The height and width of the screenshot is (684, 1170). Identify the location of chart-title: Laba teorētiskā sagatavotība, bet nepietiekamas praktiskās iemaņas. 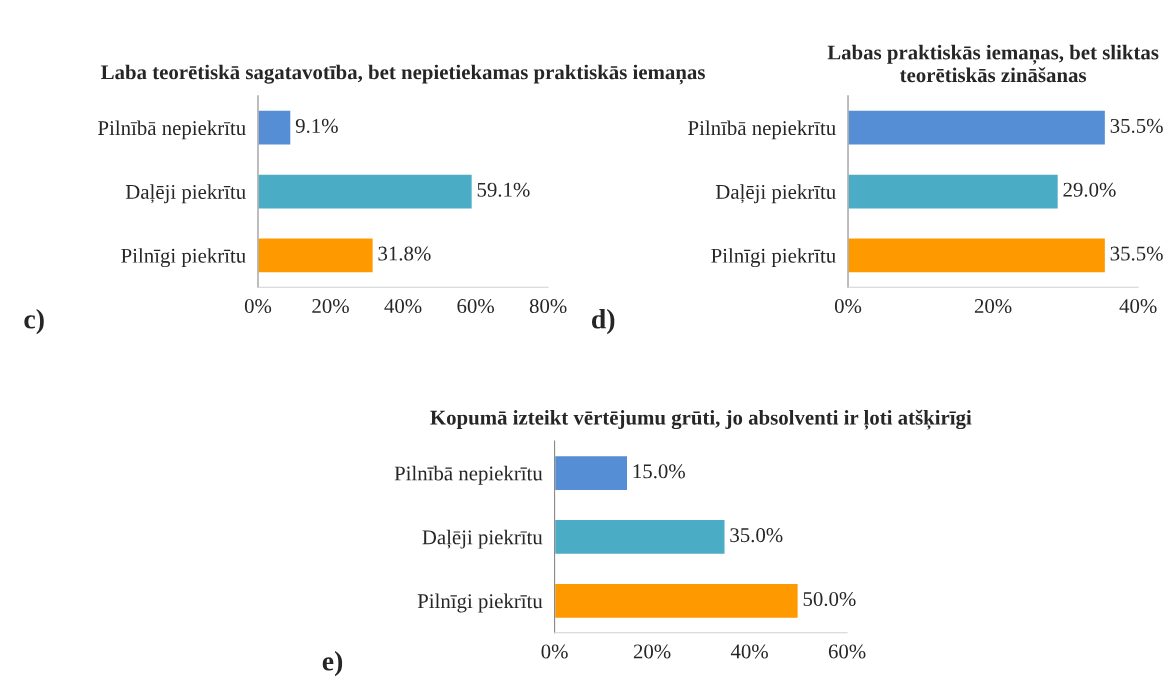
(403, 74).